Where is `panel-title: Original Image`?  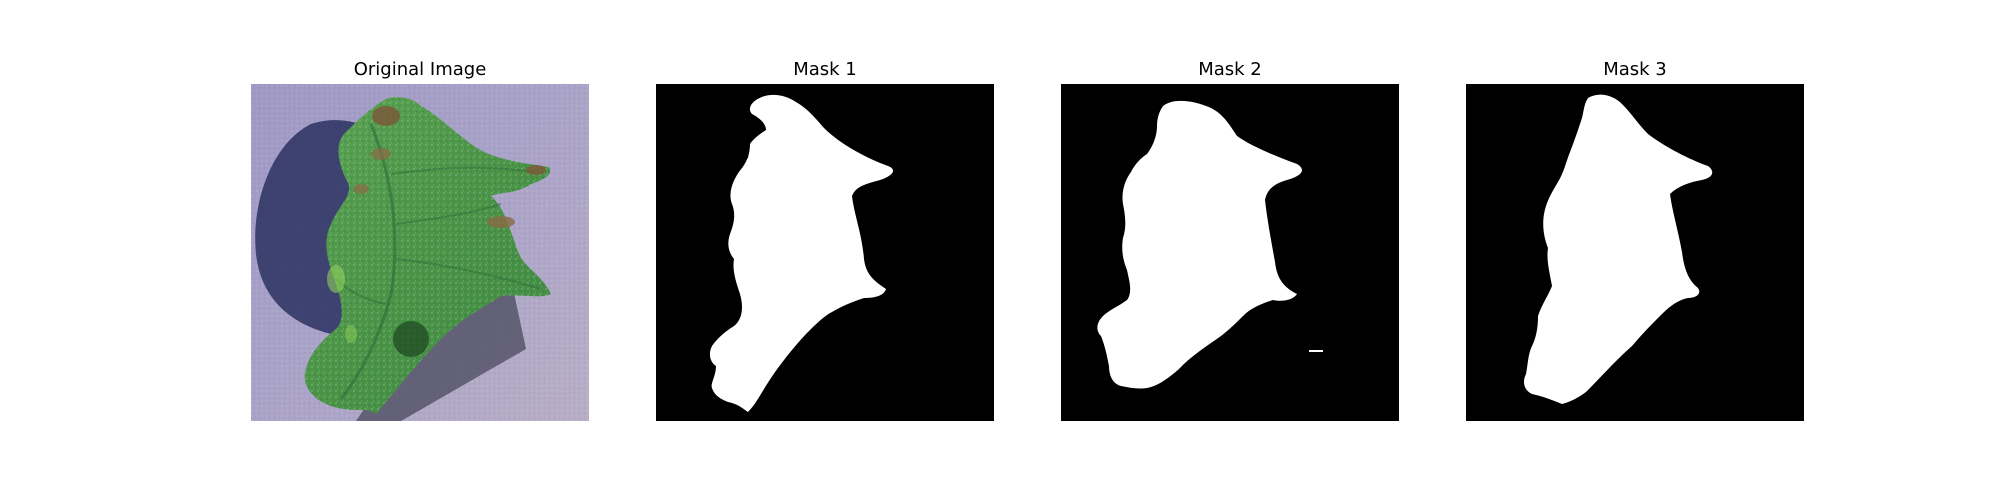
panel-title: Original Image is located at coordinates (420, 69).